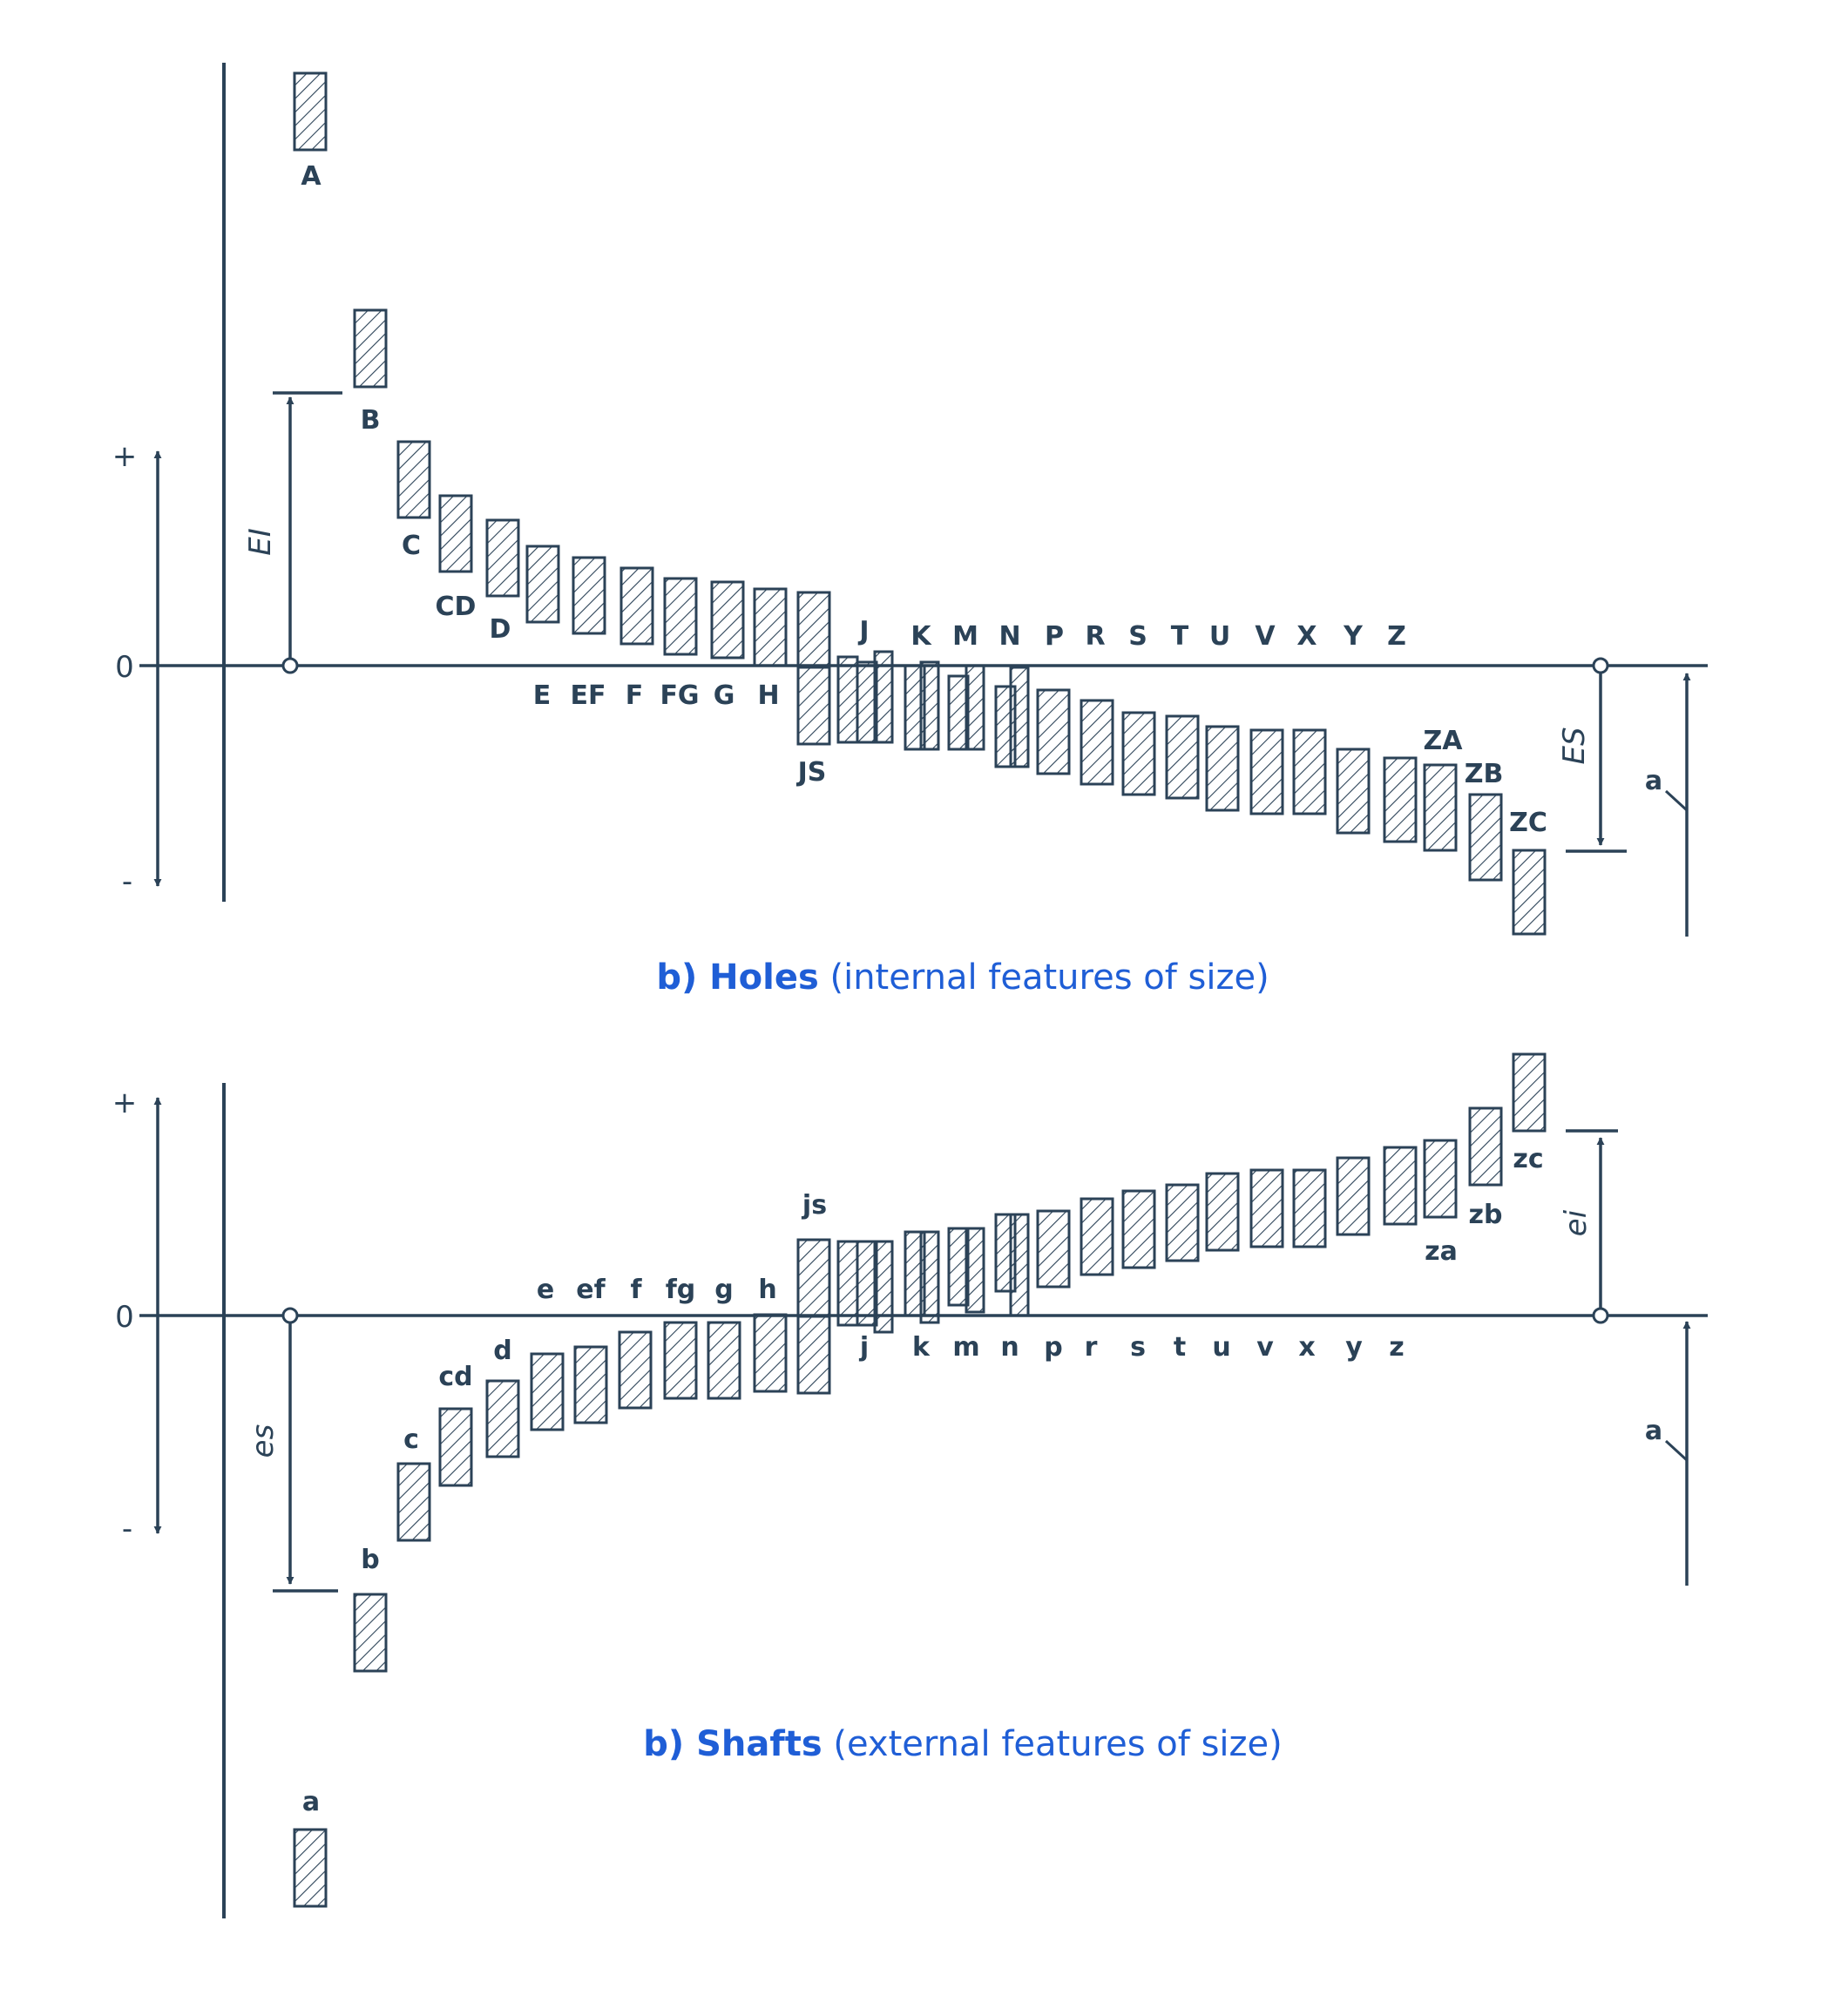  I want to click on holes-label-z: Z, so click(1396, 636).